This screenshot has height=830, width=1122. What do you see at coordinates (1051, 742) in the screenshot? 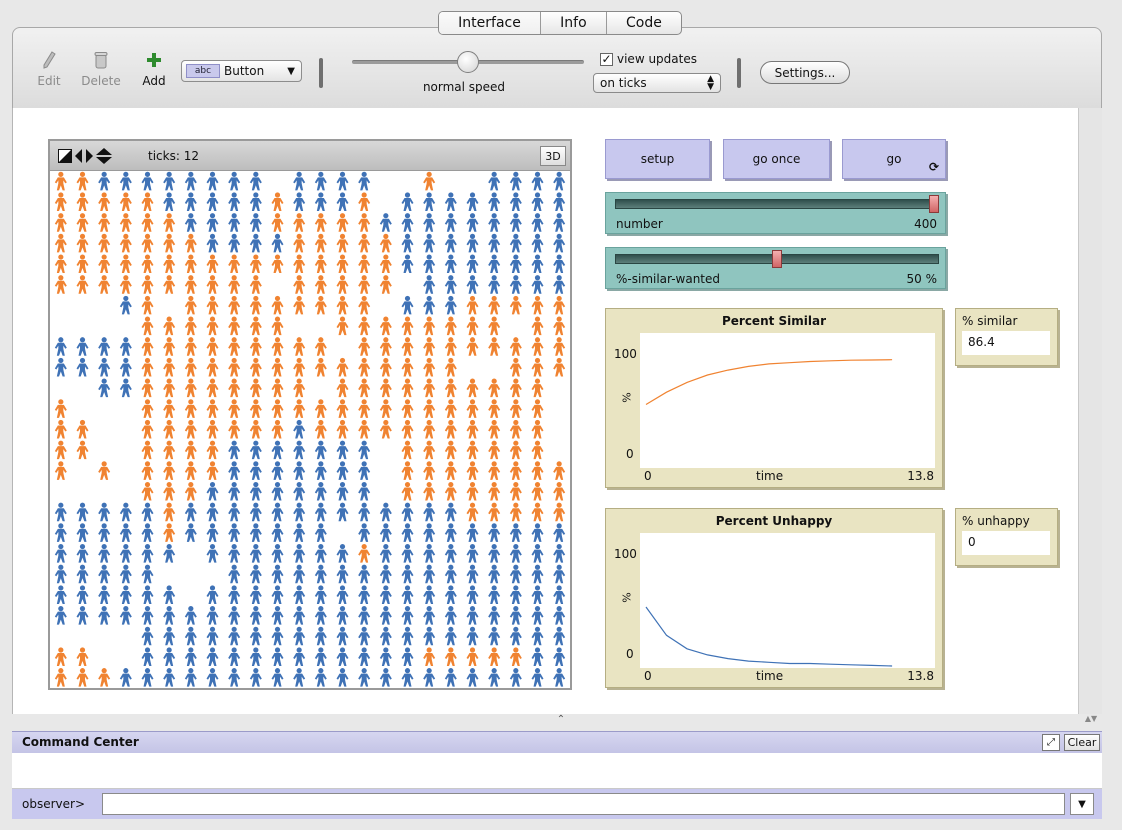
I see `expand-icon: ⤢` at bounding box center [1051, 742].